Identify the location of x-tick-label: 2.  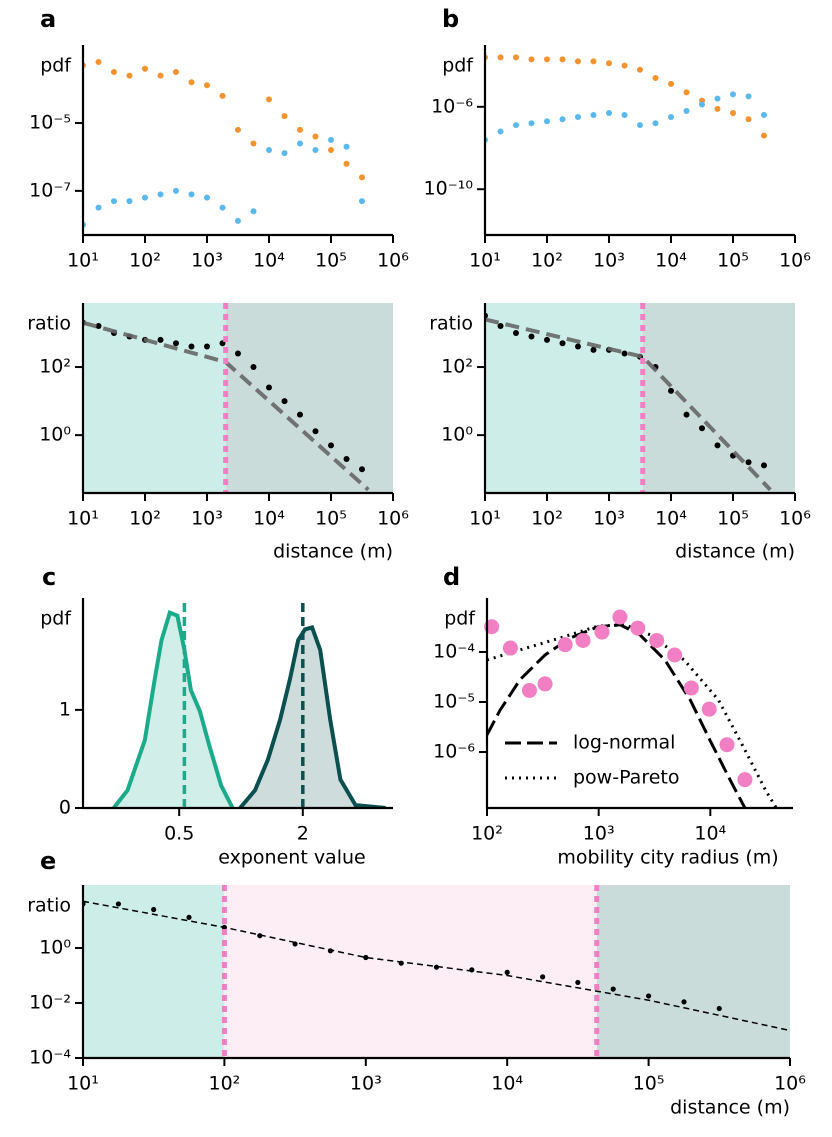
(303, 834).